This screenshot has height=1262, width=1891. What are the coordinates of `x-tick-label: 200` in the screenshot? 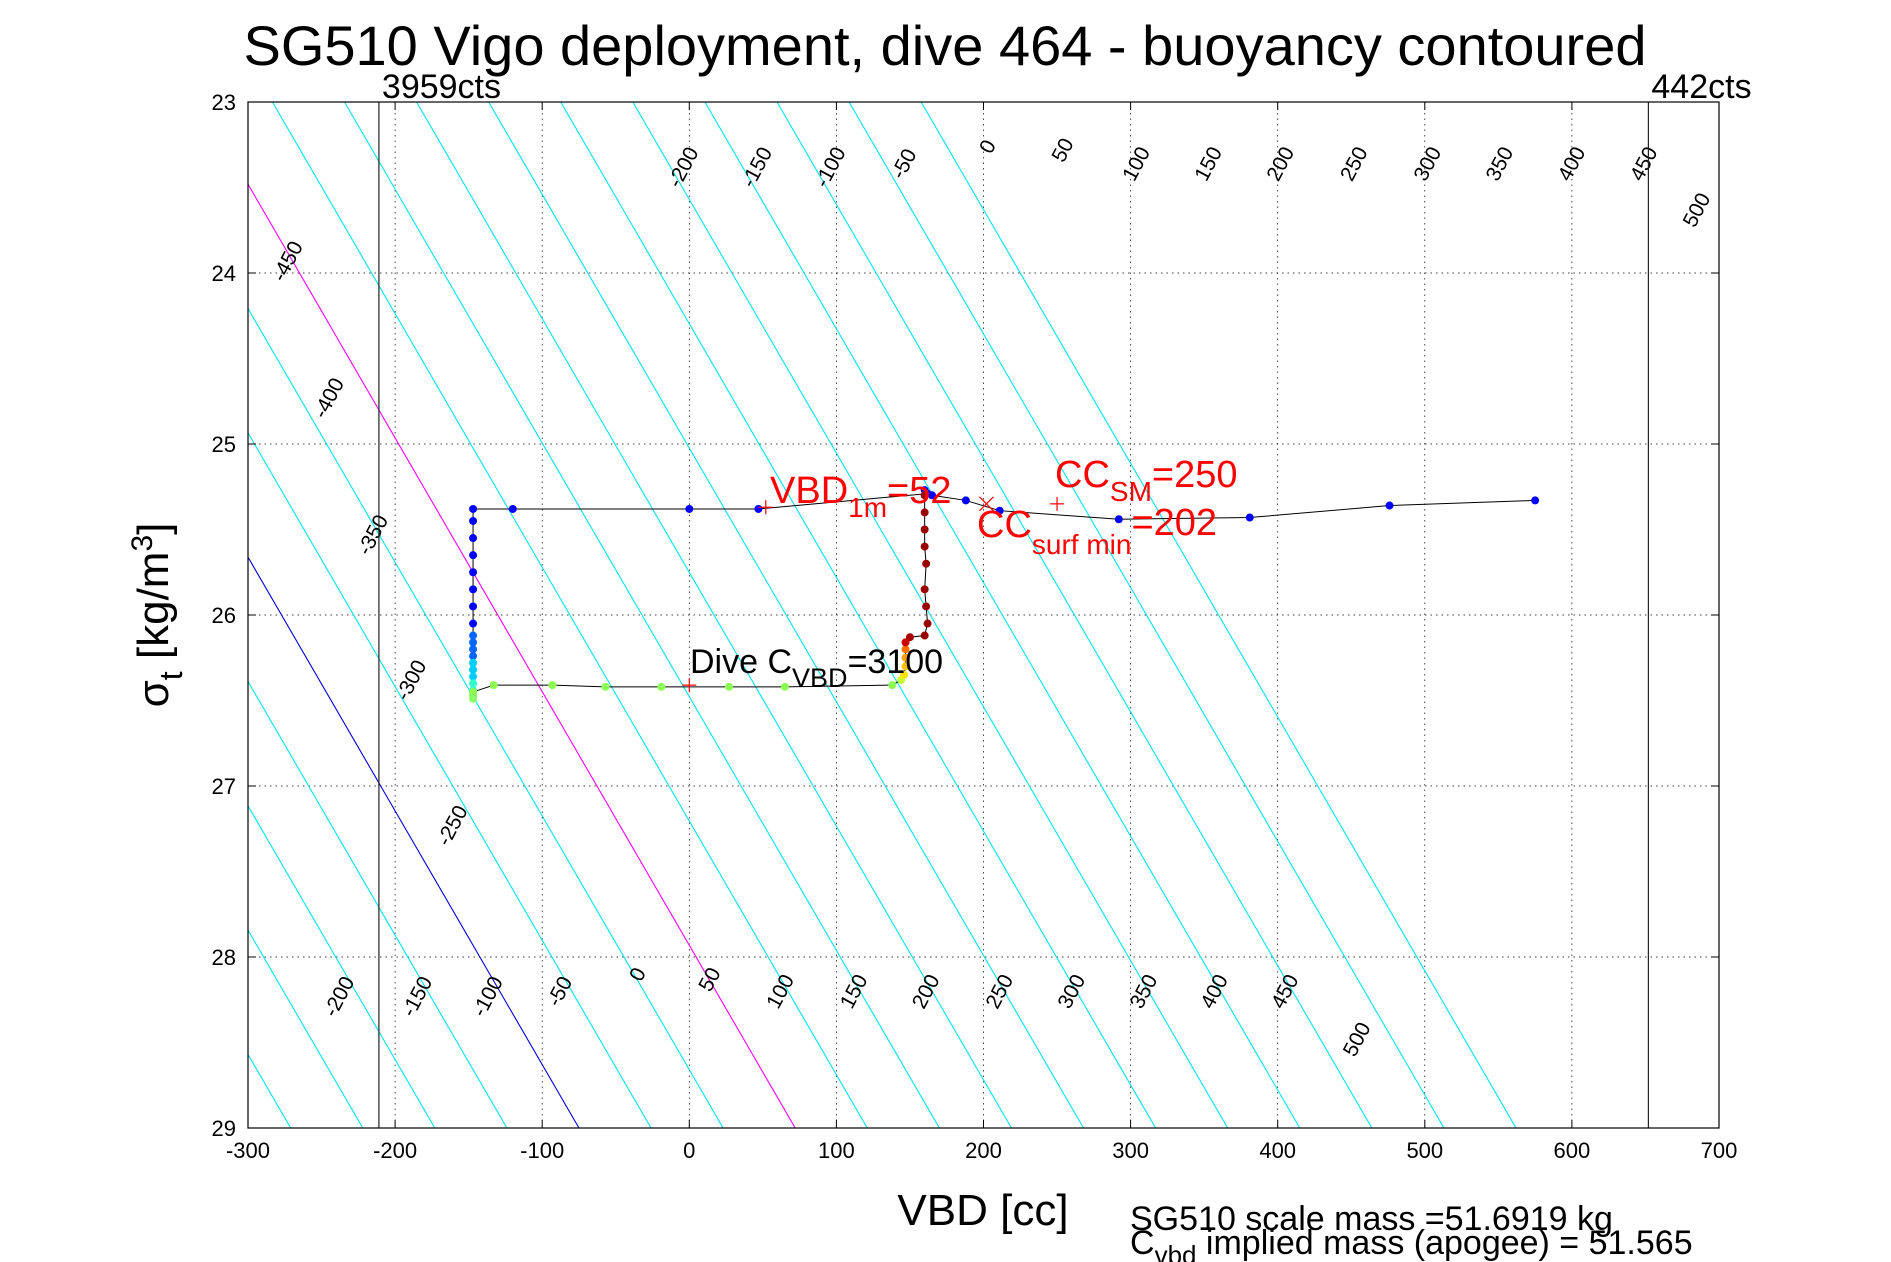 It's located at (983, 1150).